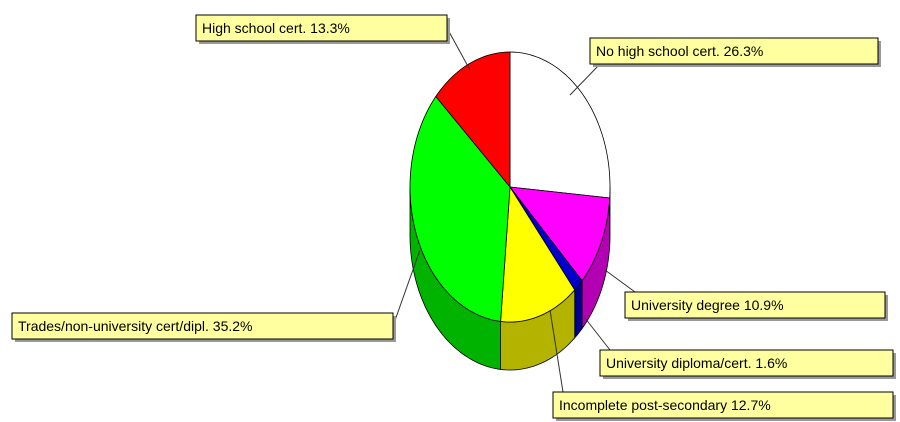 The width and height of the screenshot is (900, 422). Describe the element at coordinates (254, 28) in the screenshot. I see `category-name: High school cert.` at that location.